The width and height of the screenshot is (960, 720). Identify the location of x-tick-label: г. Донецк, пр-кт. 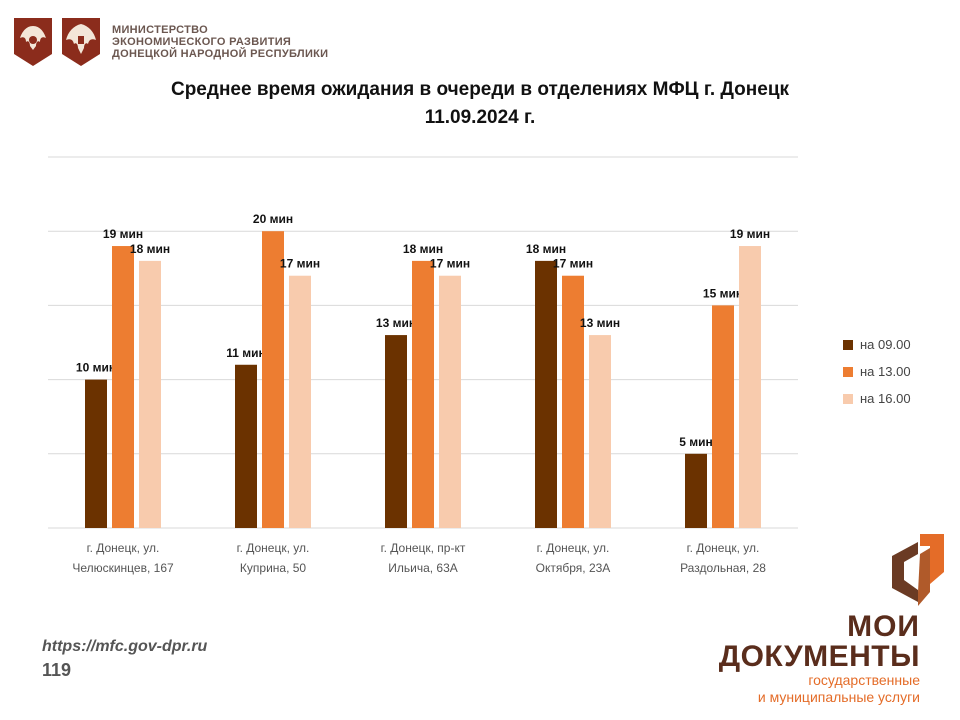
(423, 548).